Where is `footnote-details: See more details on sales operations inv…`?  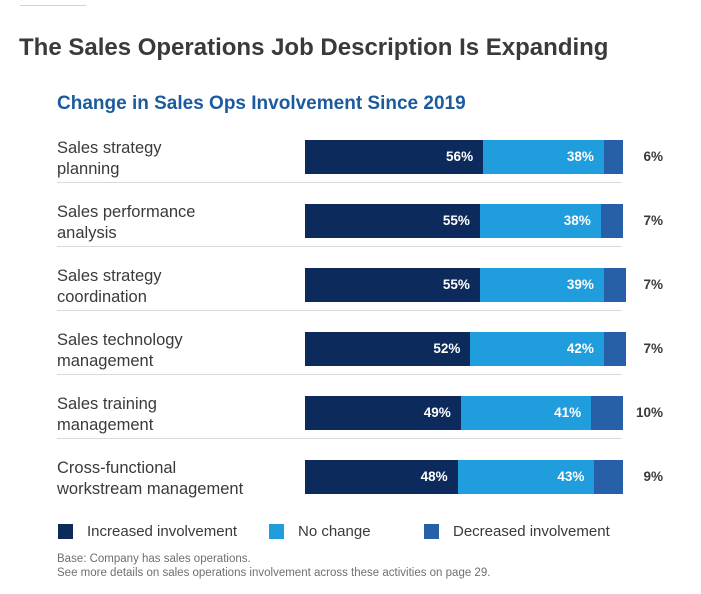
footnote-details: See more details on sales operations inv… is located at coordinates (274, 573).